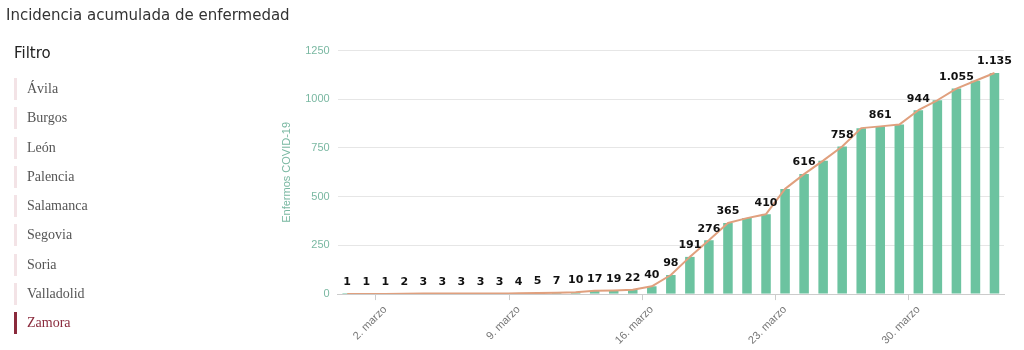 The height and width of the screenshot is (350, 1024). What do you see at coordinates (537, 281) in the screenshot?
I see `data-label: 5` at bounding box center [537, 281].